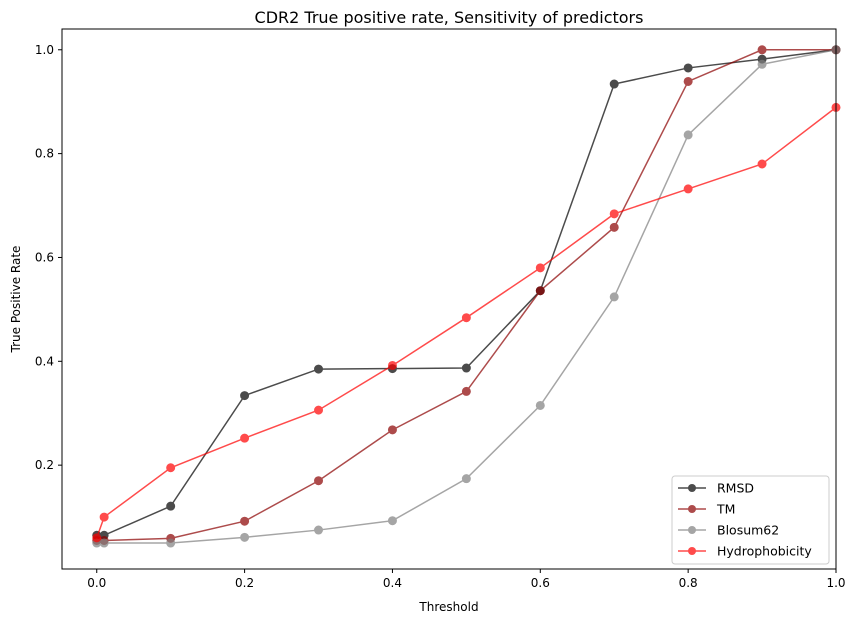  What do you see at coordinates (748, 530) in the screenshot?
I see `legend-label: Blosum62` at bounding box center [748, 530].